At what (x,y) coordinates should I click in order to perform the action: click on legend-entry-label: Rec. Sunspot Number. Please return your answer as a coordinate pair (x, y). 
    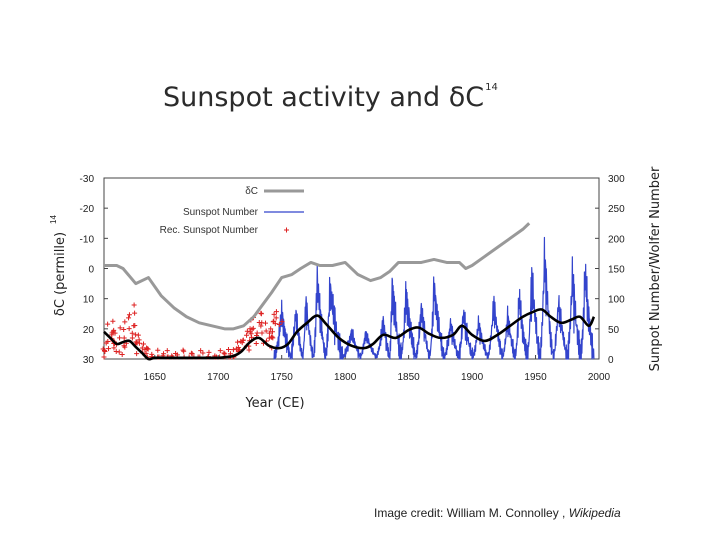
    Looking at the image, I should click on (209, 230).